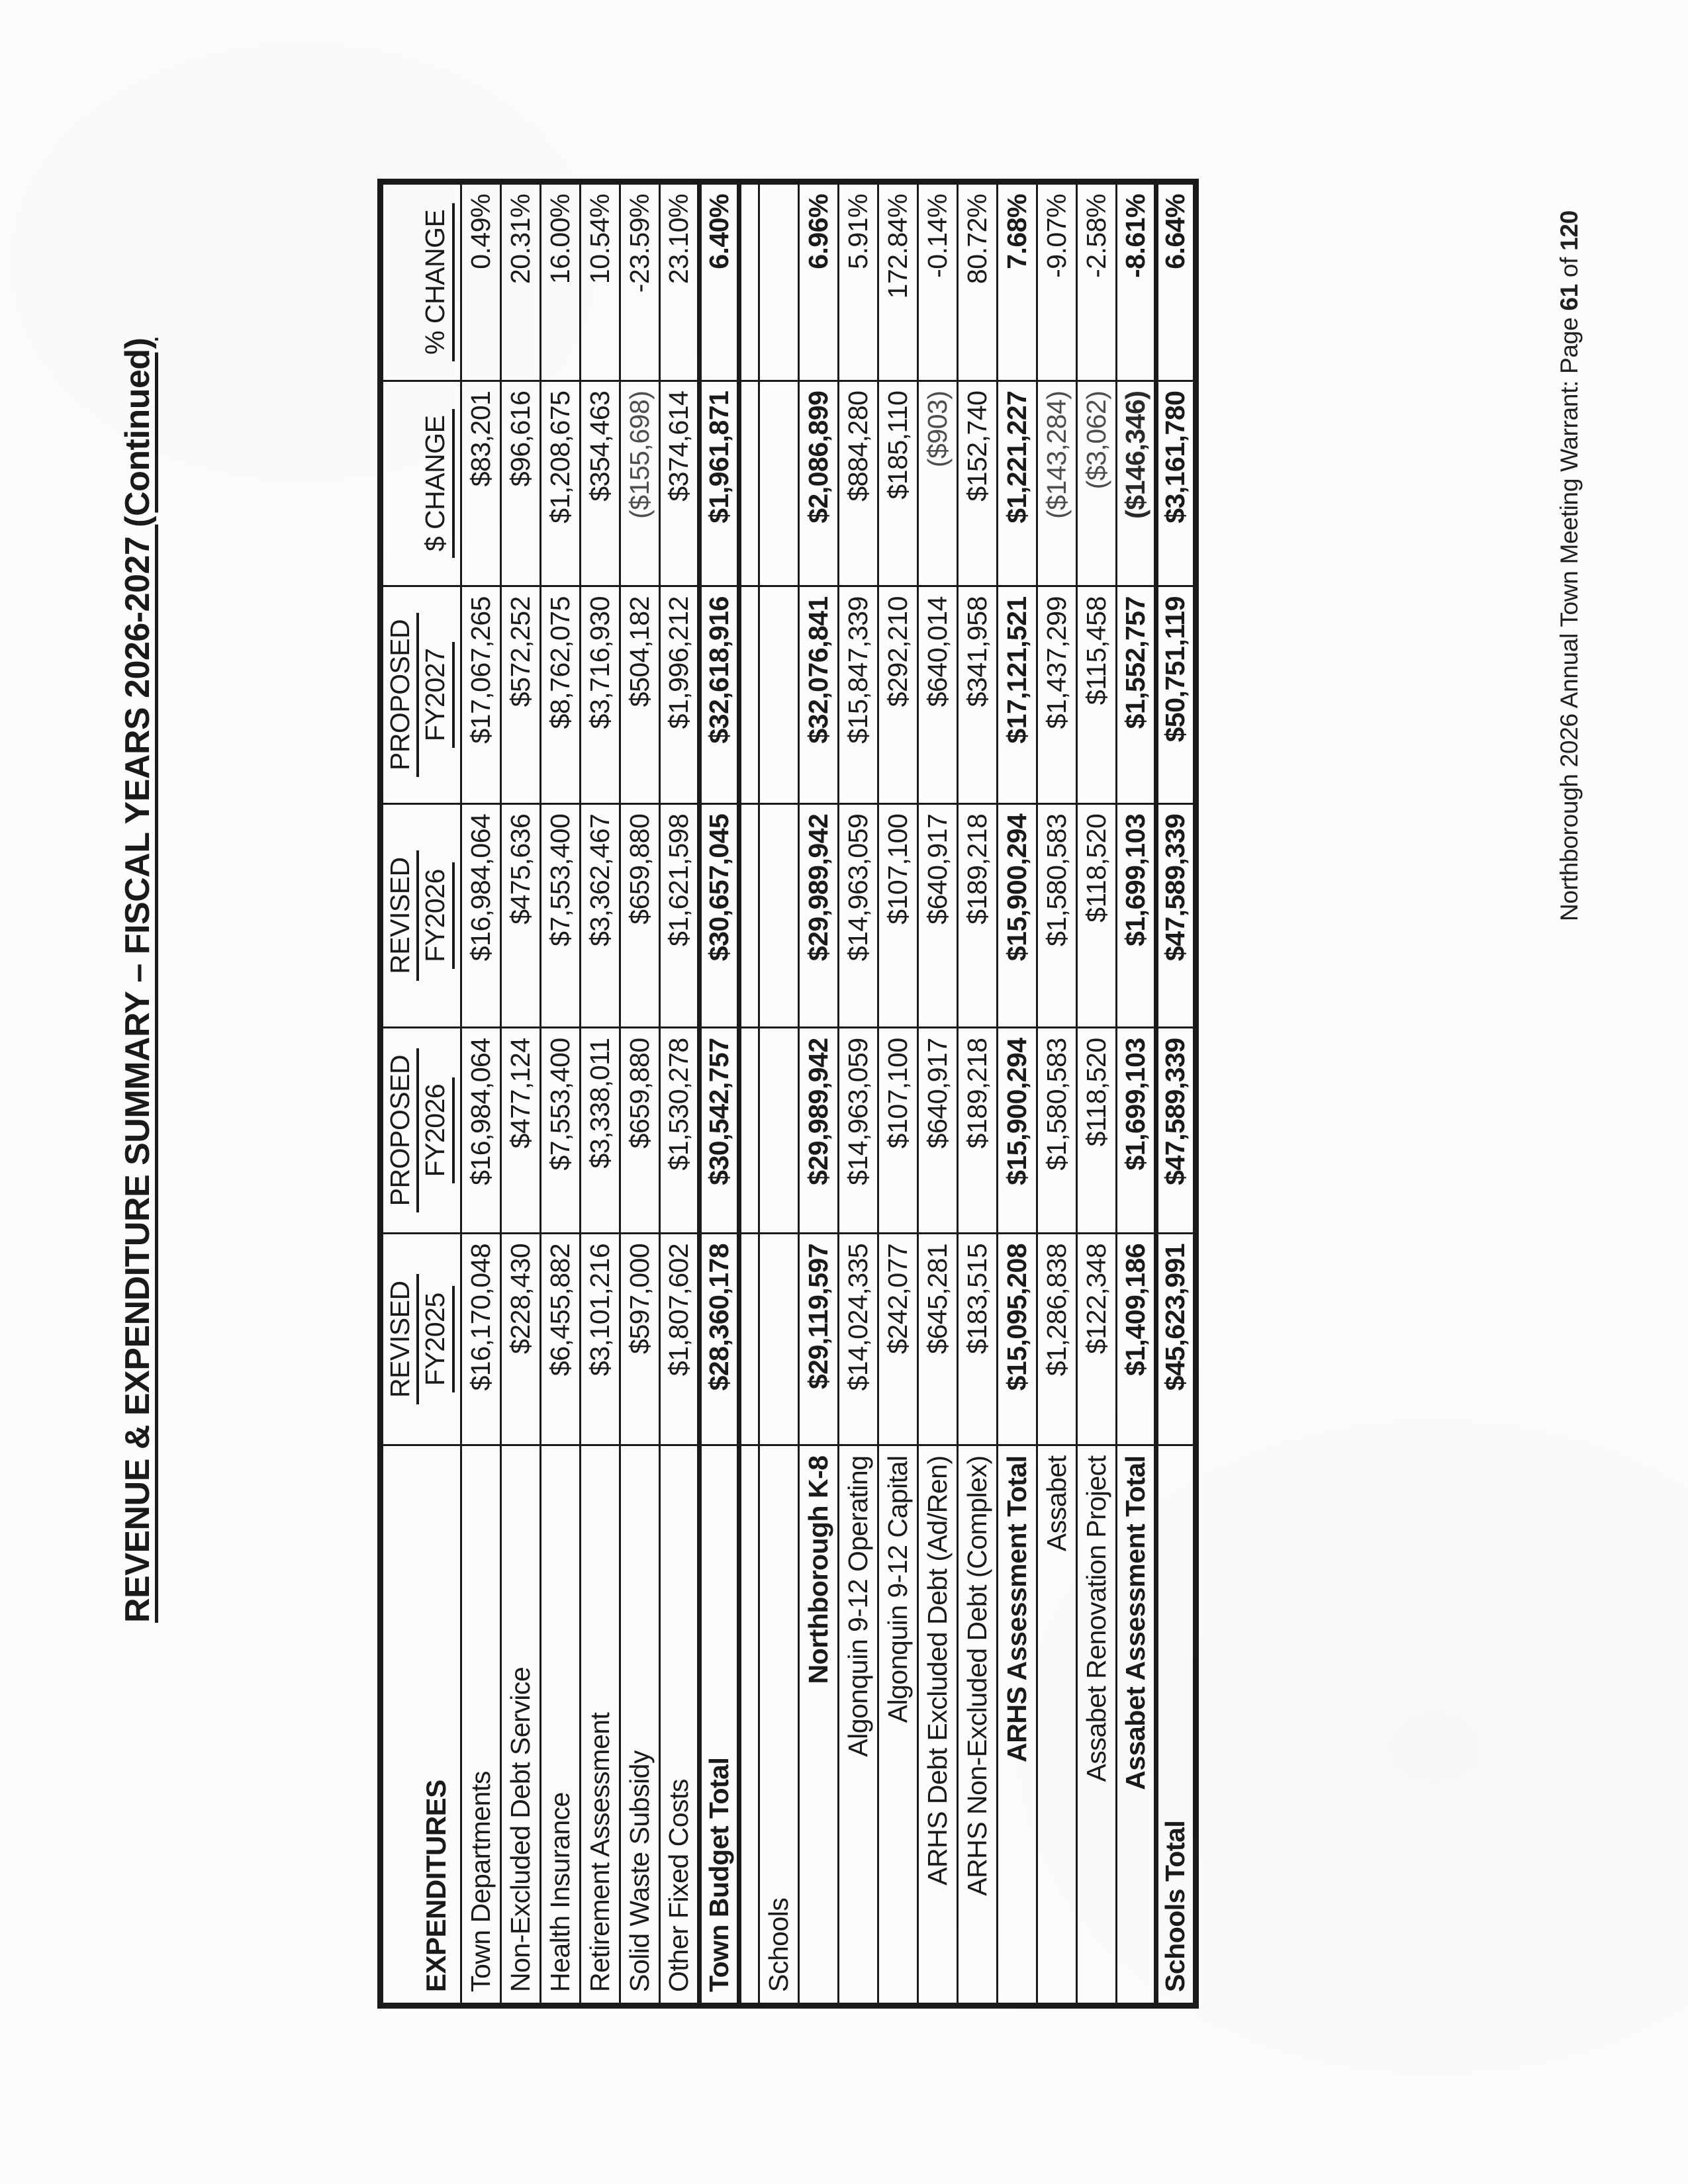  Describe the element at coordinates (1569, 267) in the screenshot. I see `footer-separator: of` at that location.